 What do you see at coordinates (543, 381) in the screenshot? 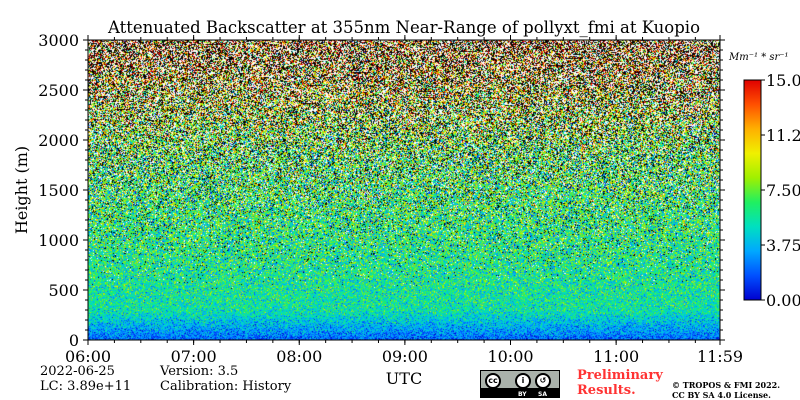
I see `sa-share-icon: ↺` at bounding box center [543, 381].